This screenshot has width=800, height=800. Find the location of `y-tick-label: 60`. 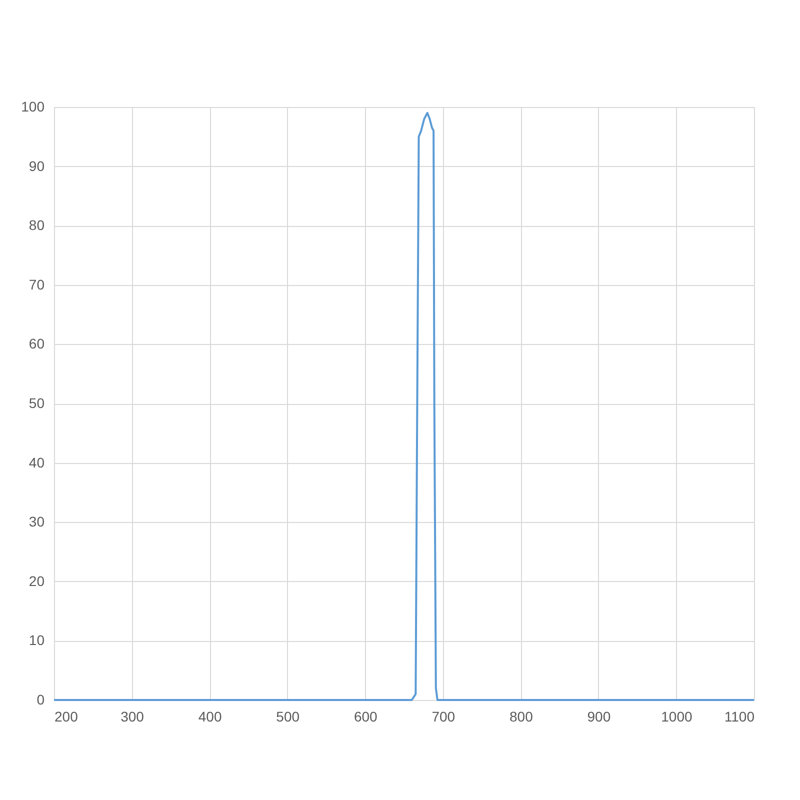

y-tick-label: 60 is located at coordinates (36, 344).